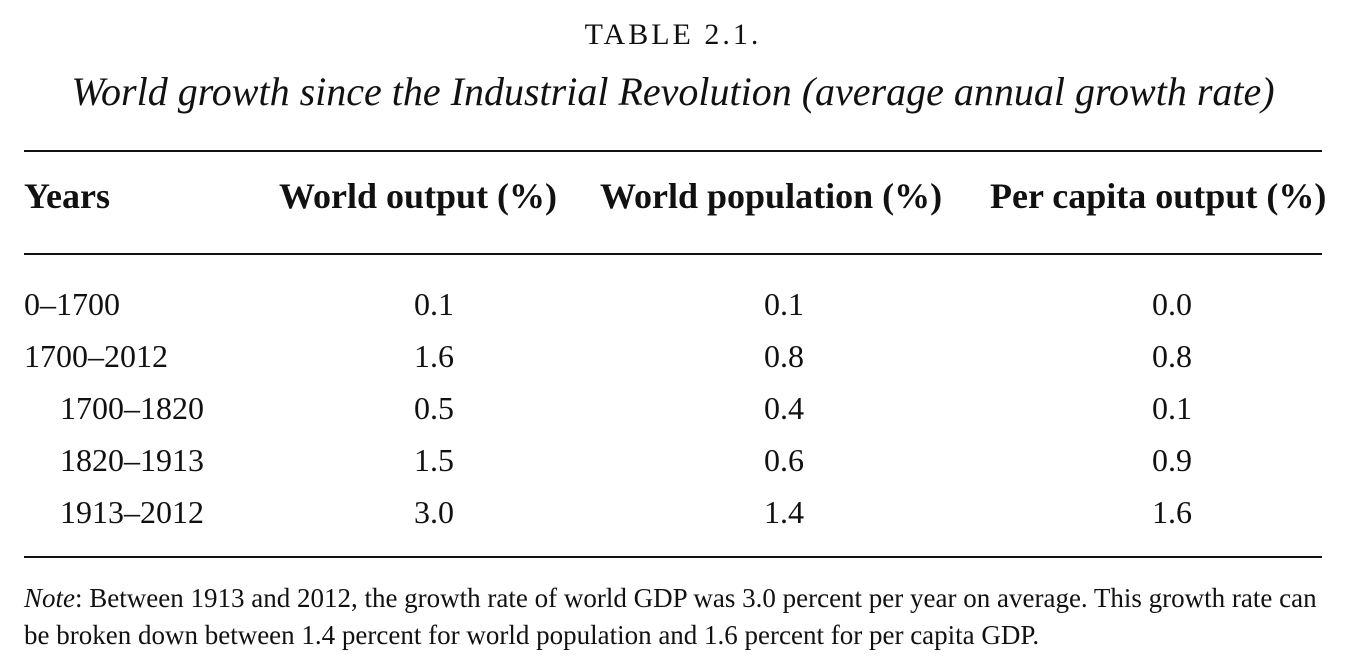 The width and height of the screenshot is (1347, 663). What do you see at coordinates (96, 356) in the screenshot?
I see `cell-years: 1700–2012` at bounding box center [96, 356].